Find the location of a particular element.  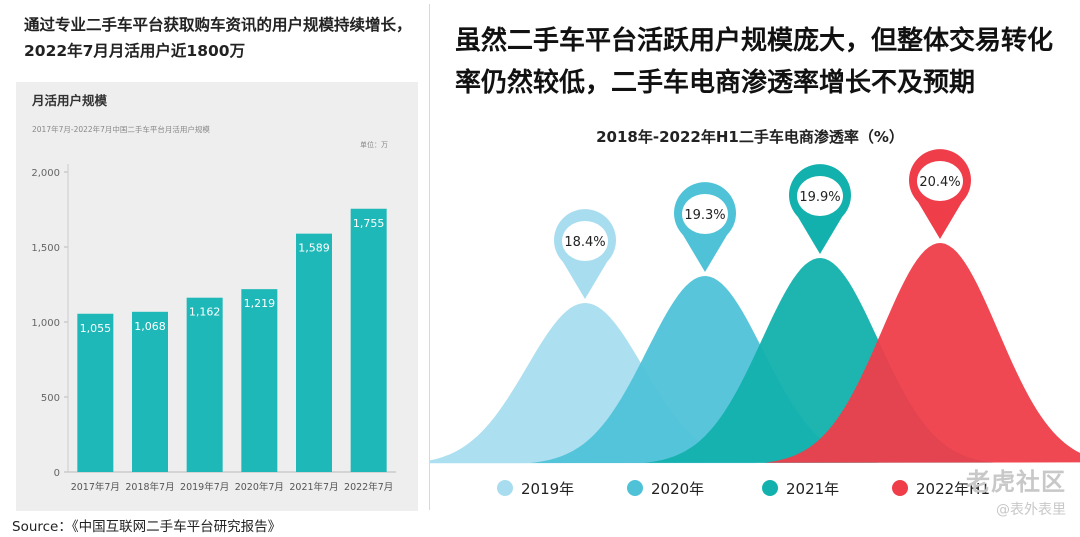

legend-label: 2019年 is located at coordinates (547, 489).